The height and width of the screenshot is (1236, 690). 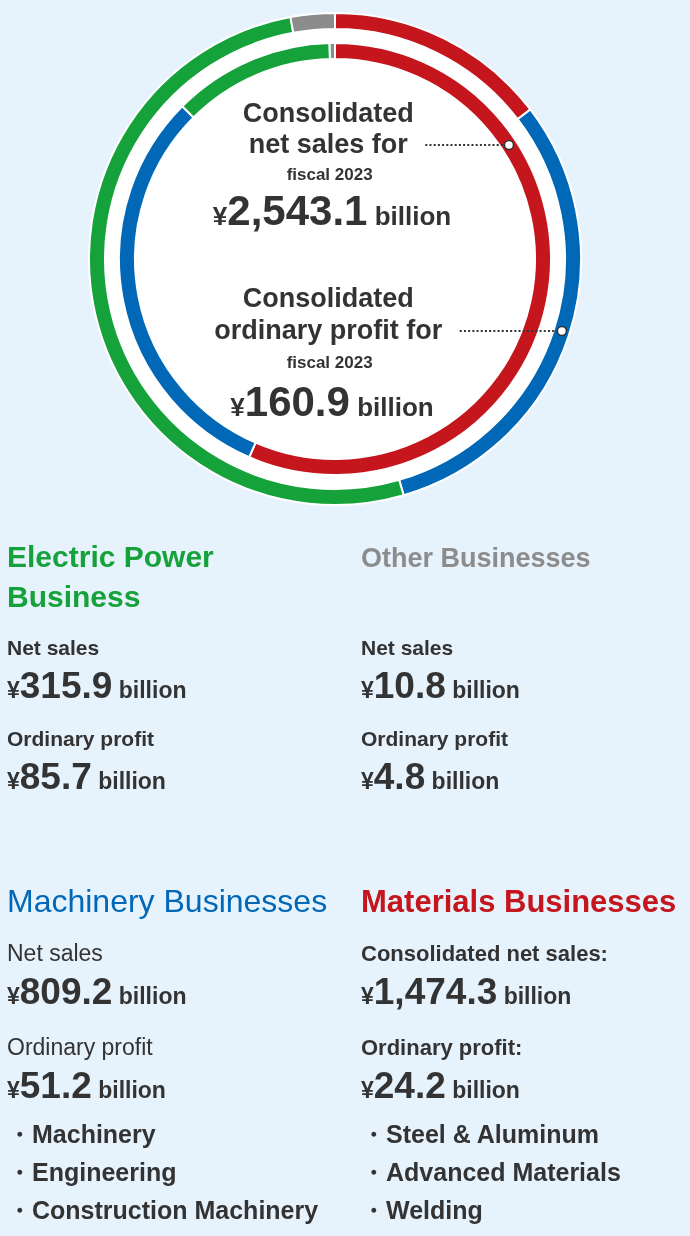 What do you see at coordinates (466, 991) in the screenshot?
I see `text: ¥1,474.3 billion` at bounding box center [466, 991].